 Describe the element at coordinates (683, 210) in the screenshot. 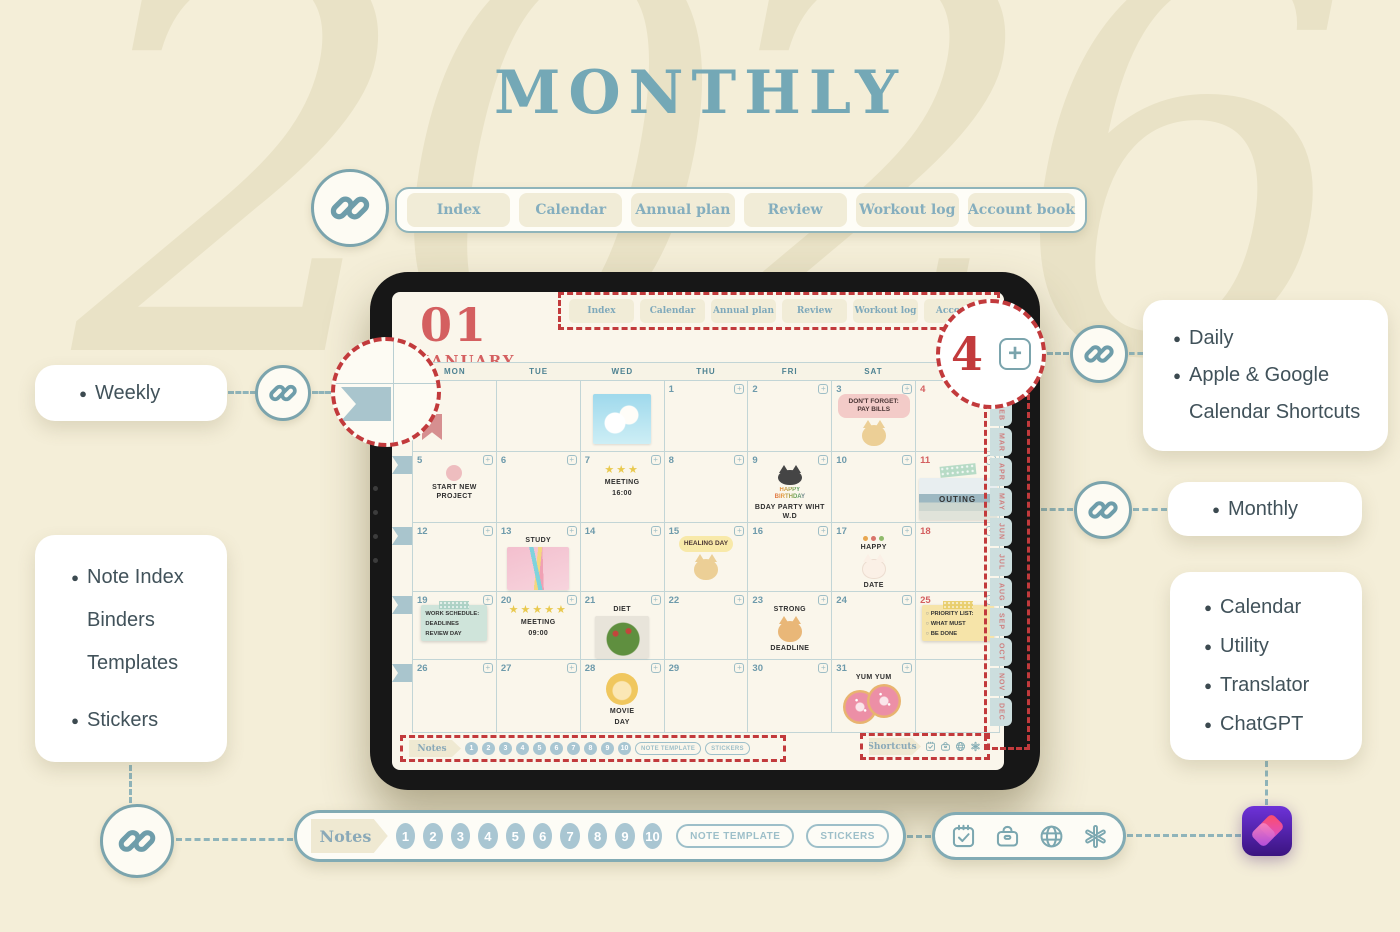

I see `top-nav-tab: Annual plan` at that location.